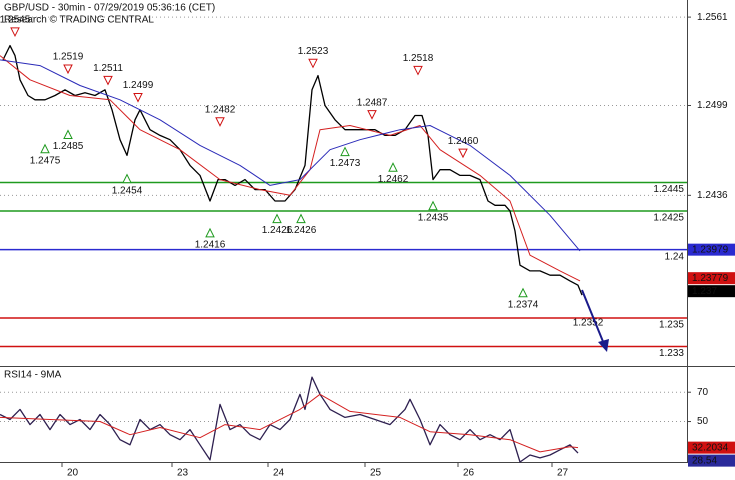 The height and width of the screenshot is (480, 735). I want to click on level-value-box, so click(711, 249).